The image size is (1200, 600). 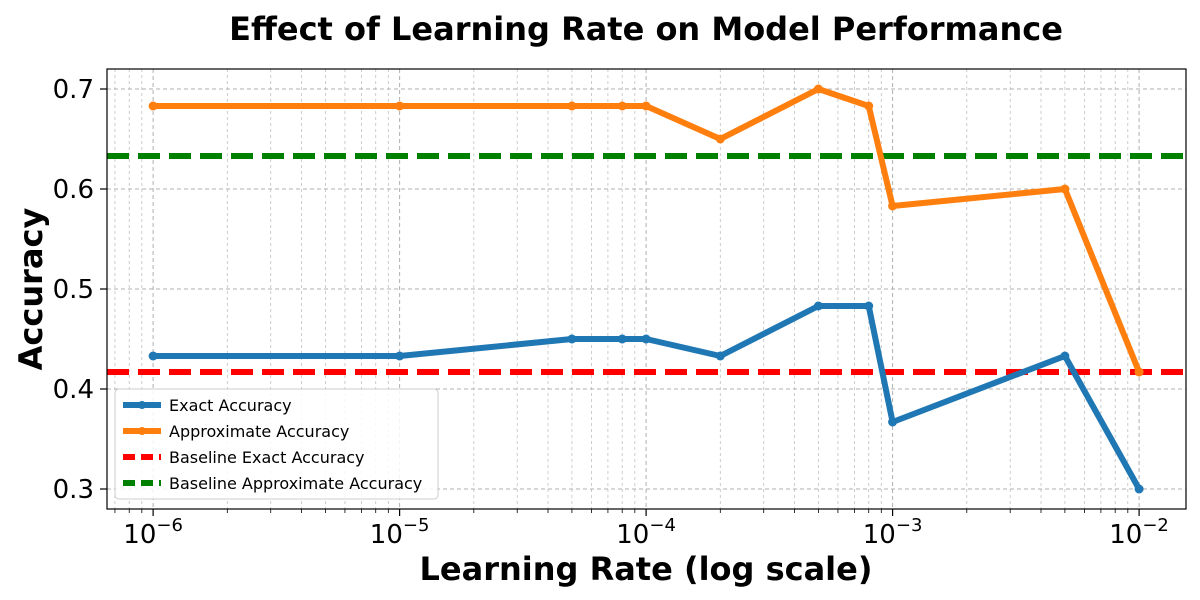 What do you see at coordinates (267, 457) in the screenshot?
I see `legend-label: Baseline Exact Accuracy` at bounding box center [267, 457].